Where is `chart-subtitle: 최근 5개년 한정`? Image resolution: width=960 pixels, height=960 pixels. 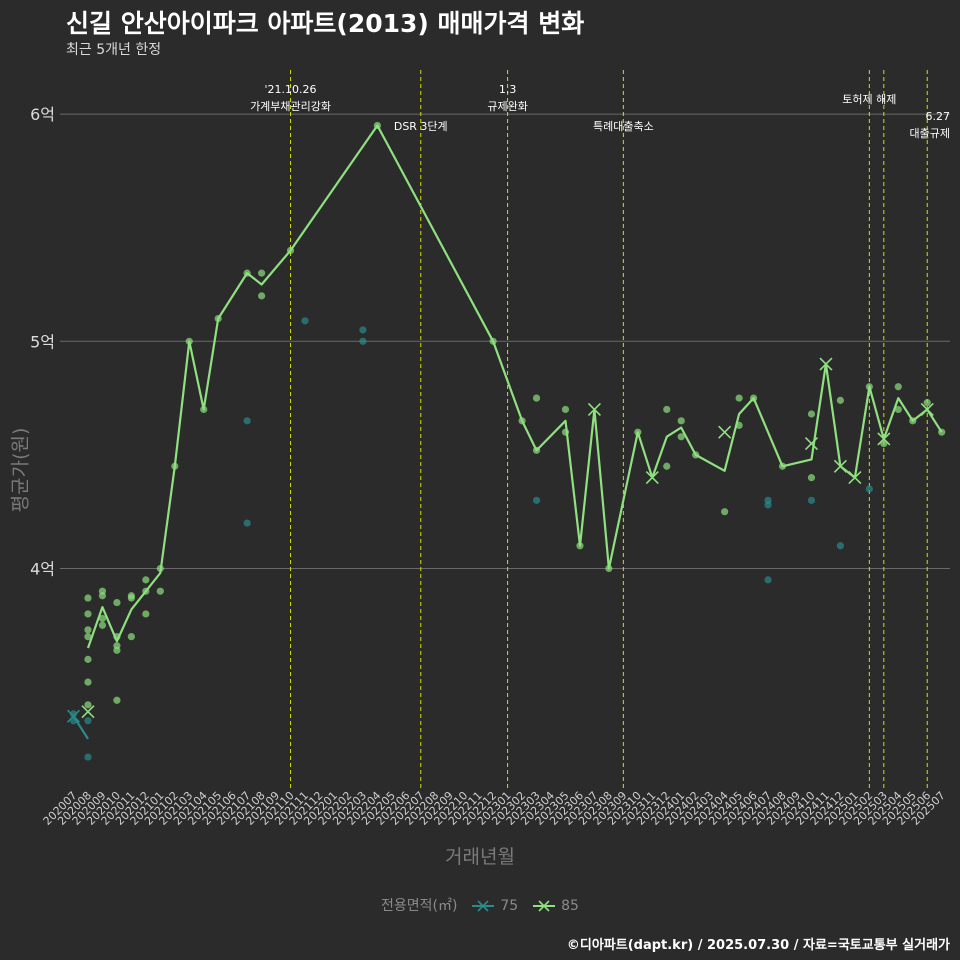
chart-subtitle: 최근 5개년 한정 is located at coordinates (114, 50).